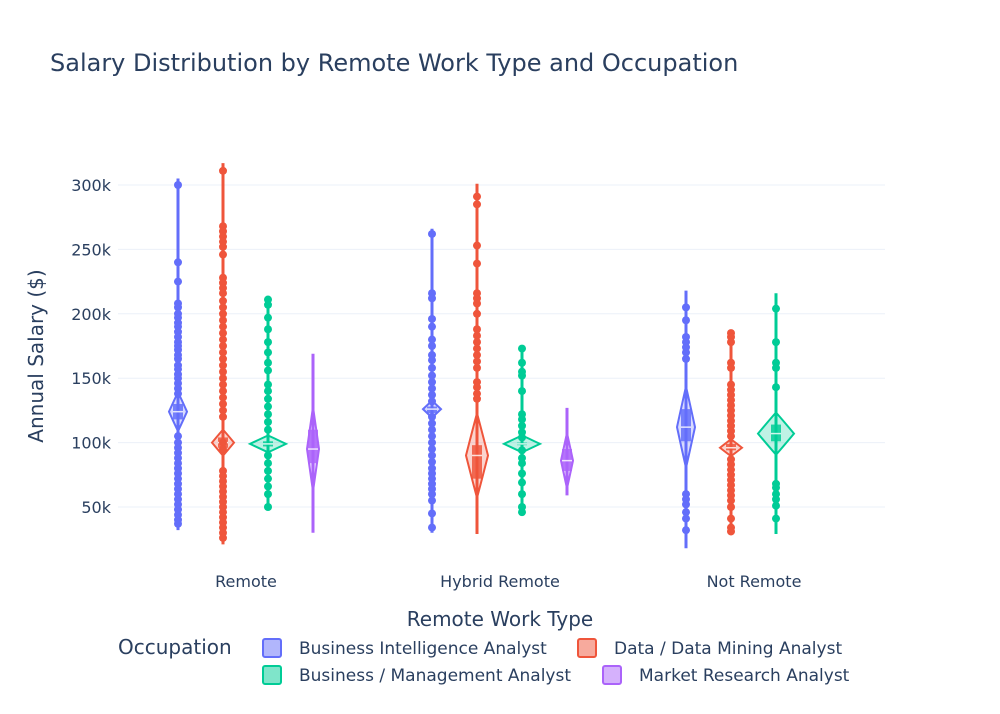 Image resolution: width=1000 pixels, height=714 pixels. I want to click on y-tick-label: 50k, so click(96, 507).